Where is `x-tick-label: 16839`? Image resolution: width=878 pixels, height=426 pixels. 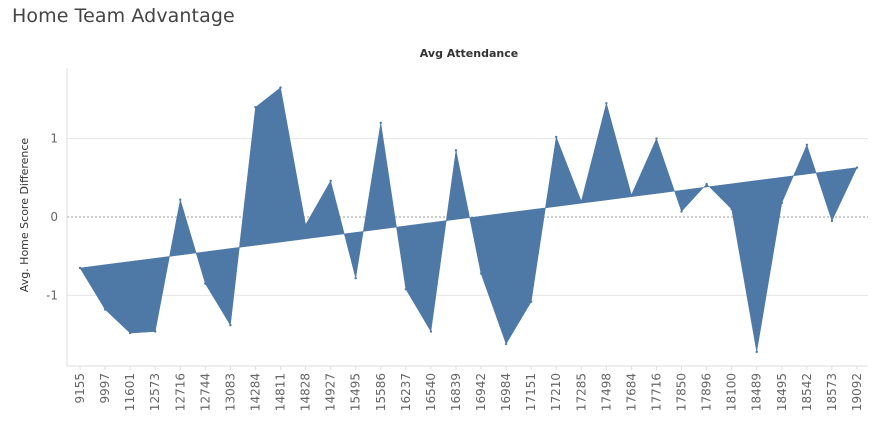
x-tick-label: 16839 is located at coordinates (456, 392).